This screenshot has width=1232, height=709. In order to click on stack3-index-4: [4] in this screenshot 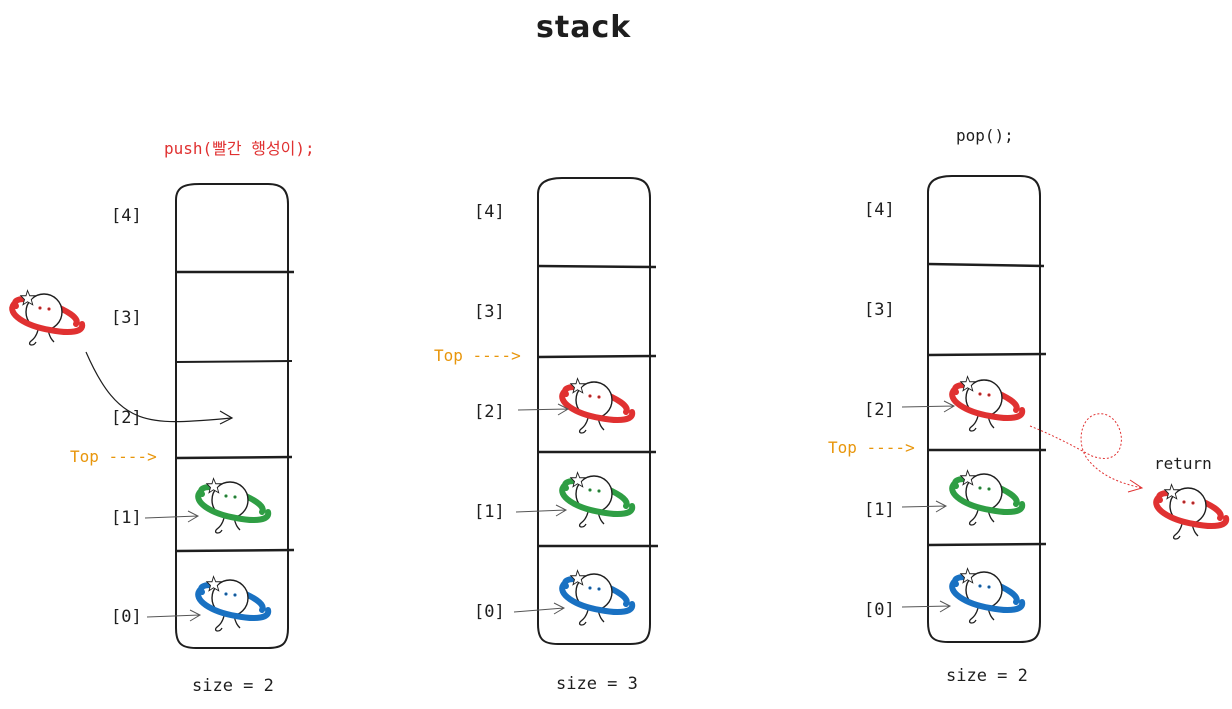, I will do `click(879, 210)`.